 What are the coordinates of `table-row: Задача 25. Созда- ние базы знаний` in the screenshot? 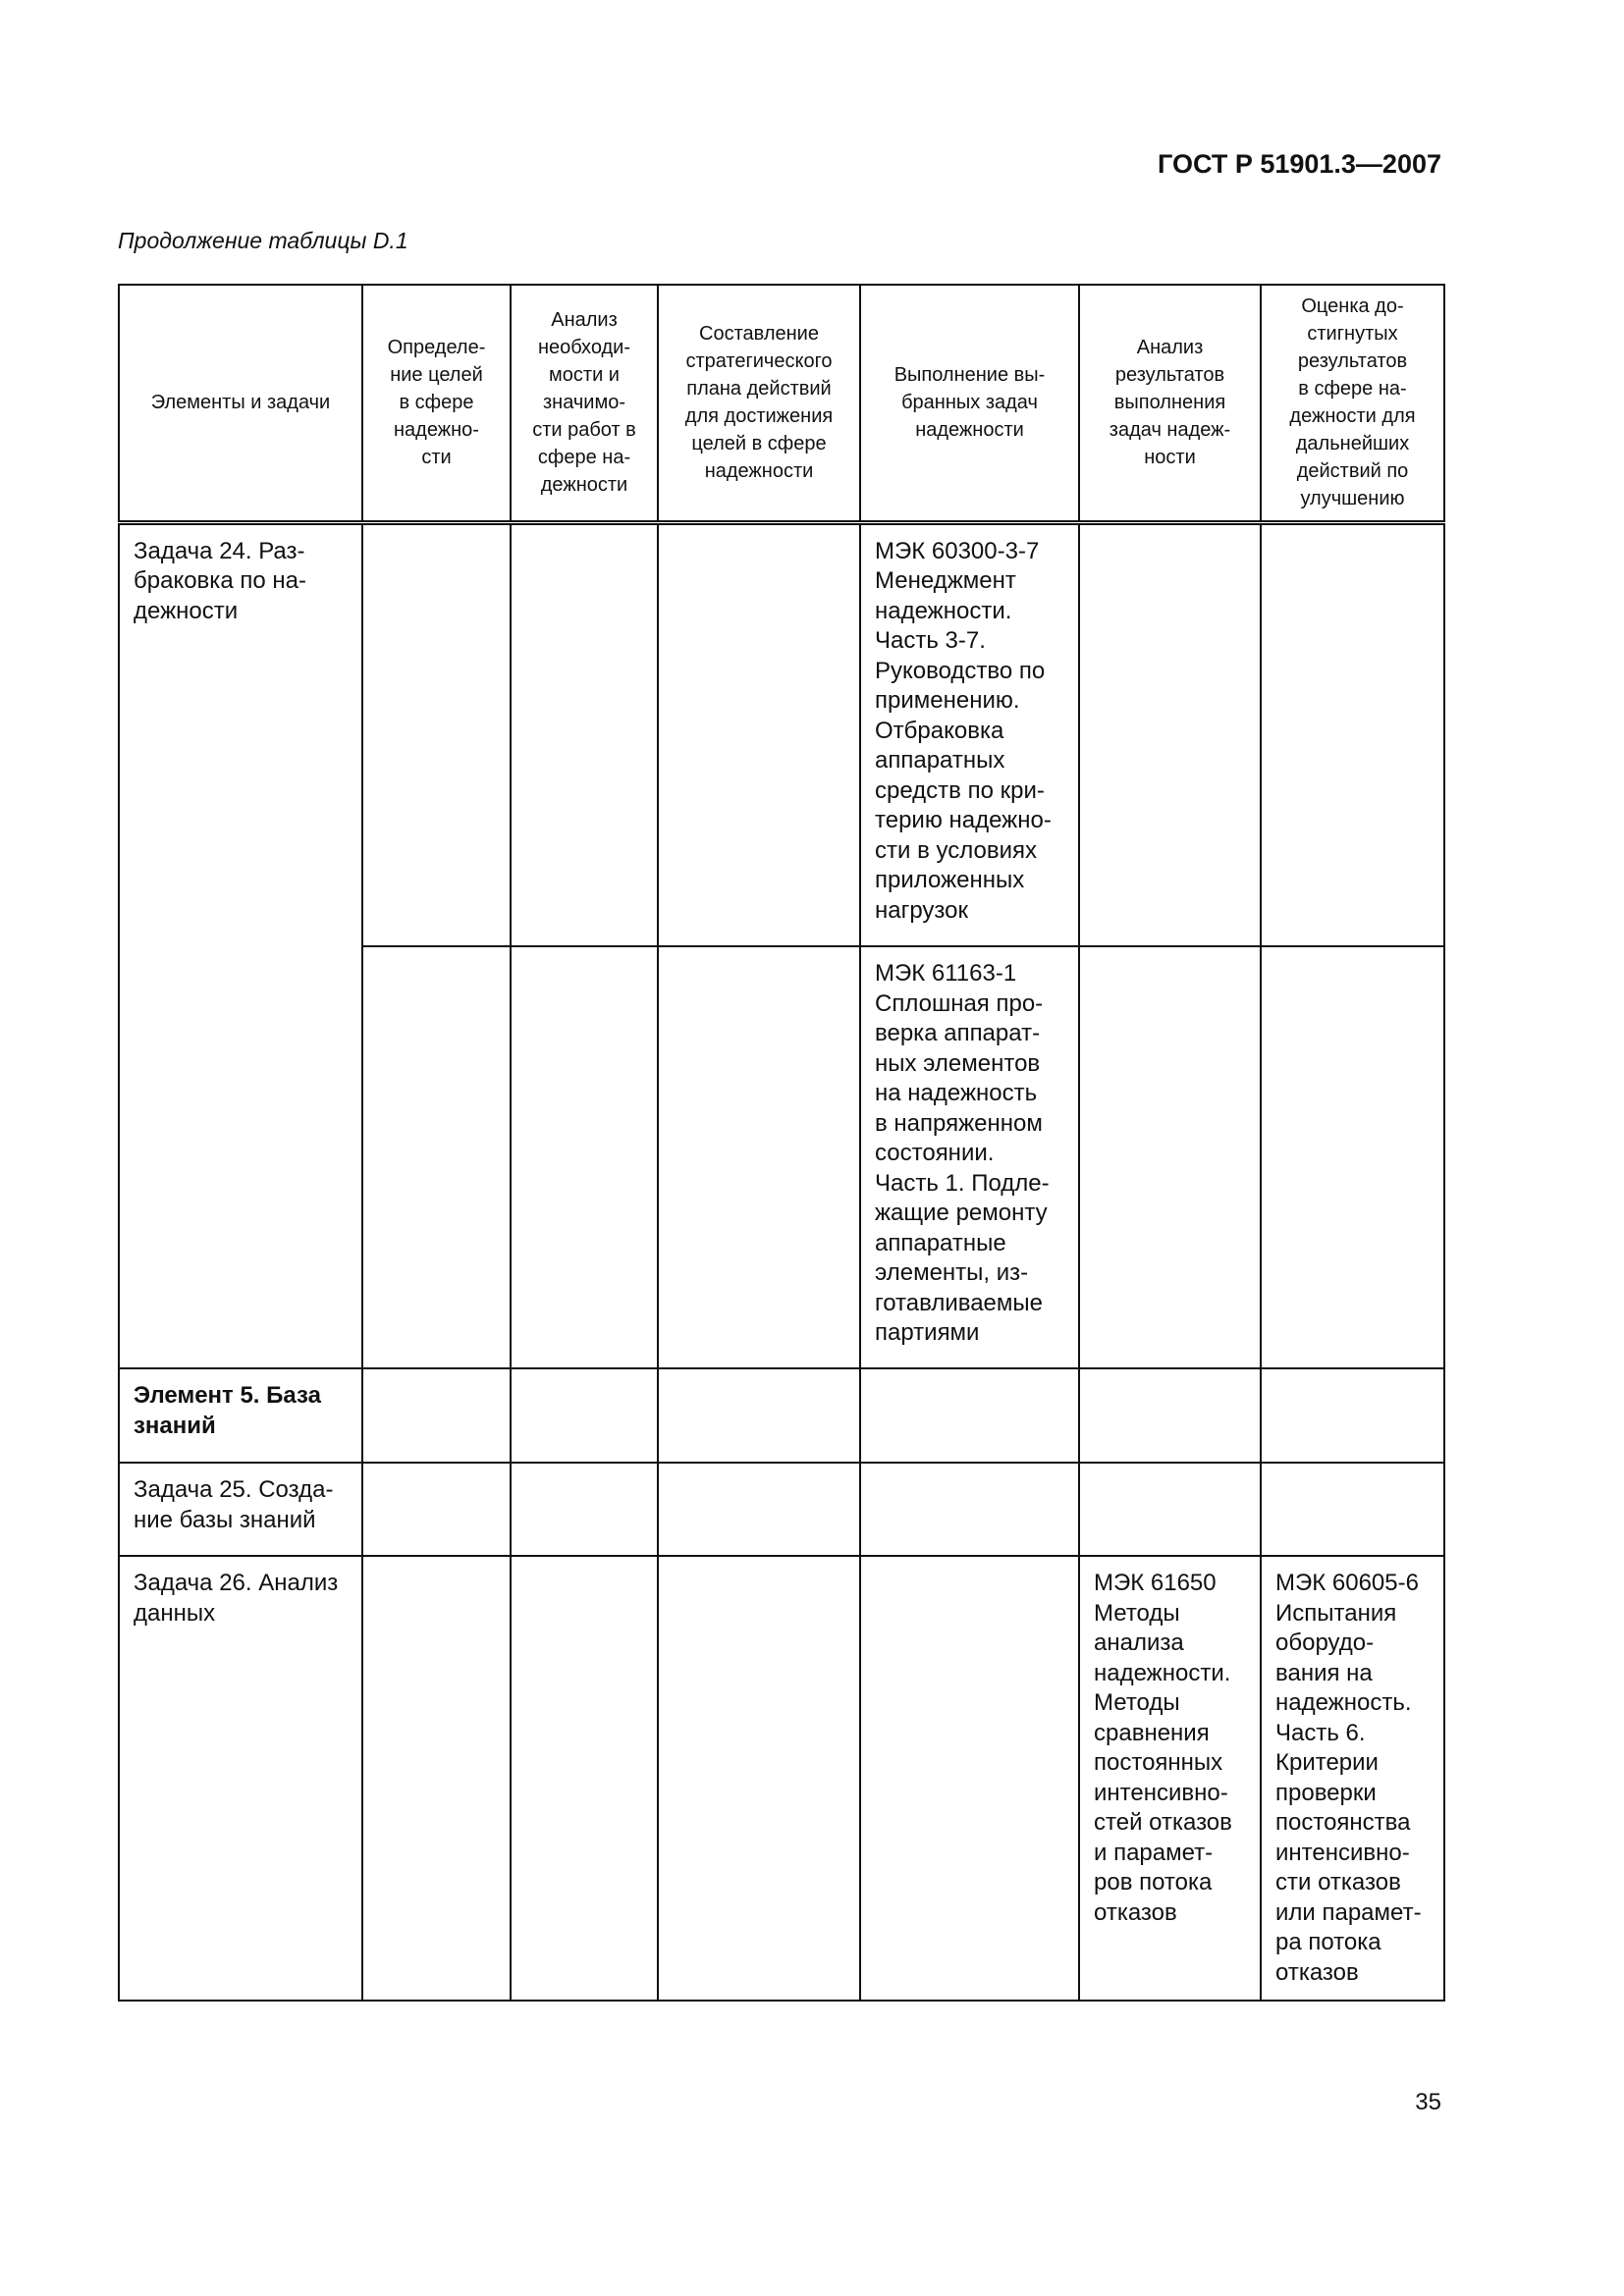 It's located at (781, 1509).